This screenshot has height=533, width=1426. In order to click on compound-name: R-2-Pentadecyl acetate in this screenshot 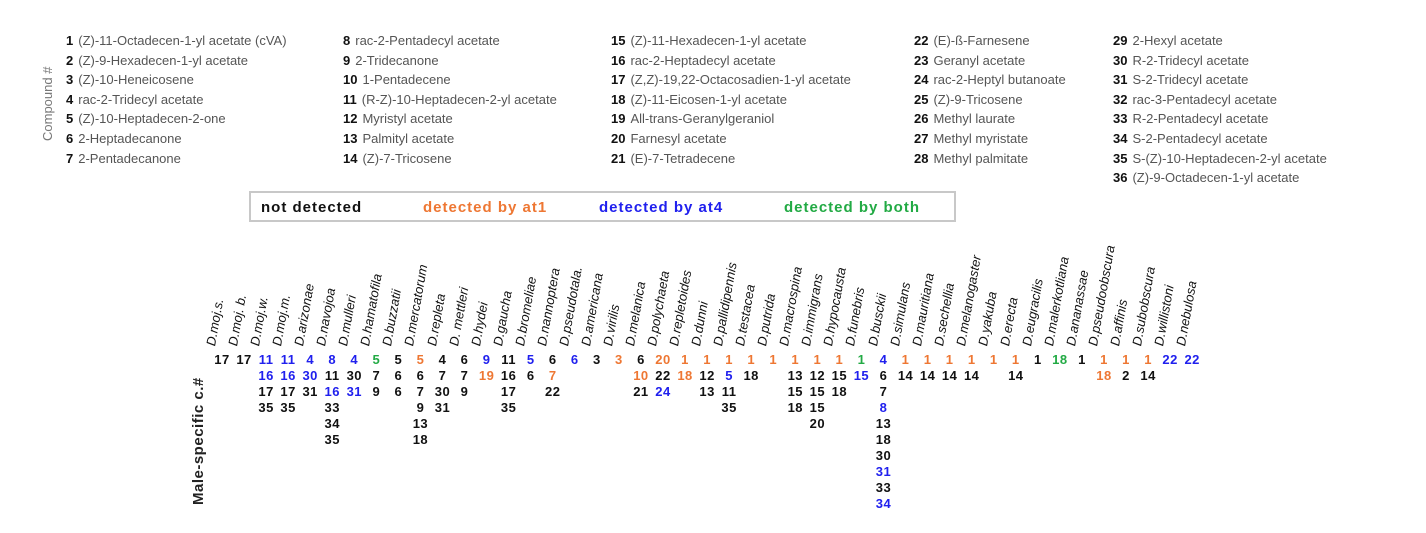, I will do `click(1200, 119)`.